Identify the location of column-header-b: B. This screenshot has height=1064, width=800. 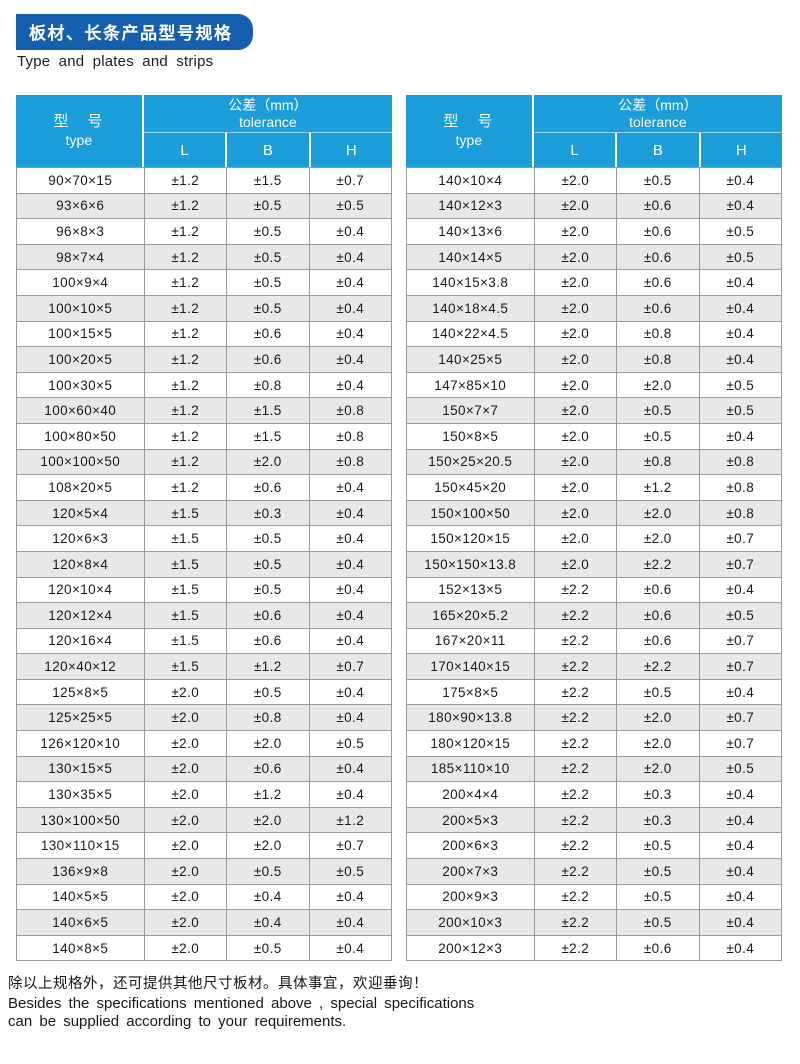
(266, 150).